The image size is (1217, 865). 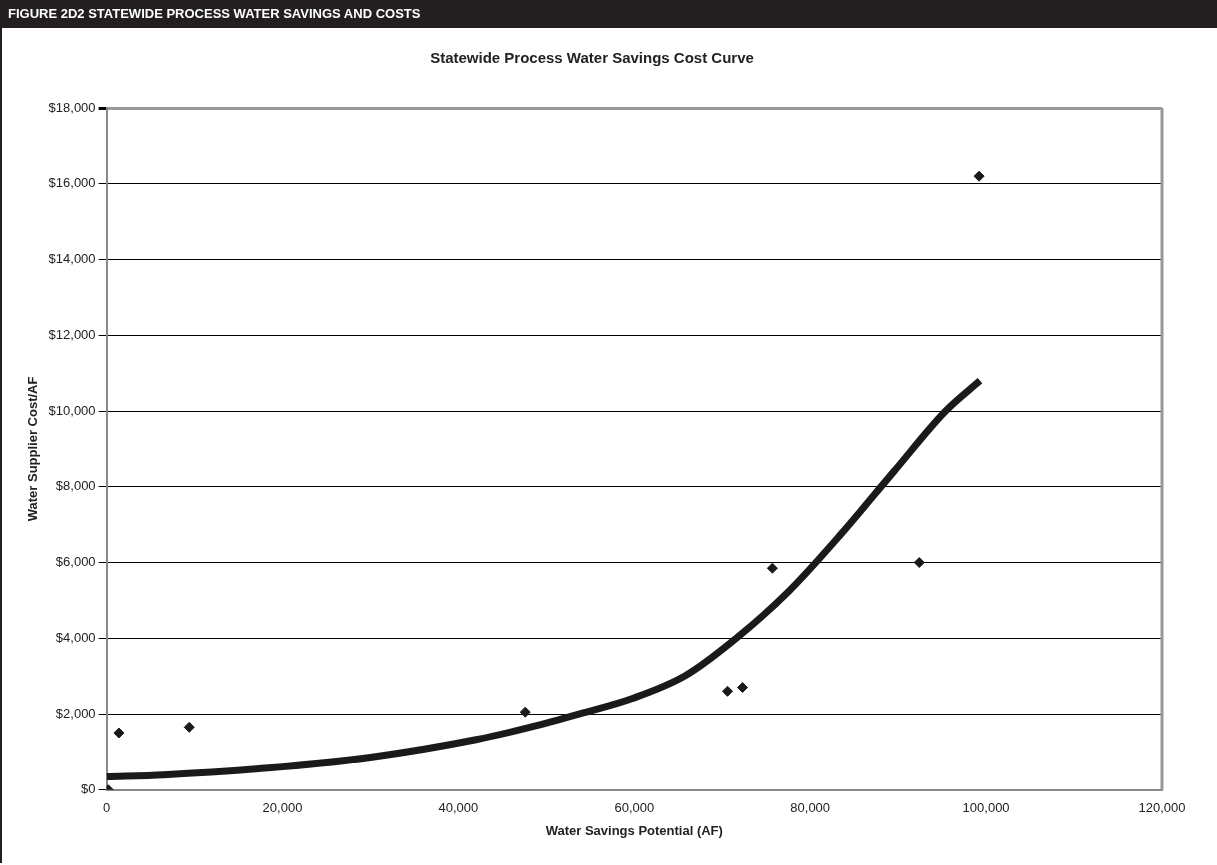 What do you see at coordinates (72, 410) in the screenshot?
I see `y-tick-label: $10,000` at bounding box center [72, 410].